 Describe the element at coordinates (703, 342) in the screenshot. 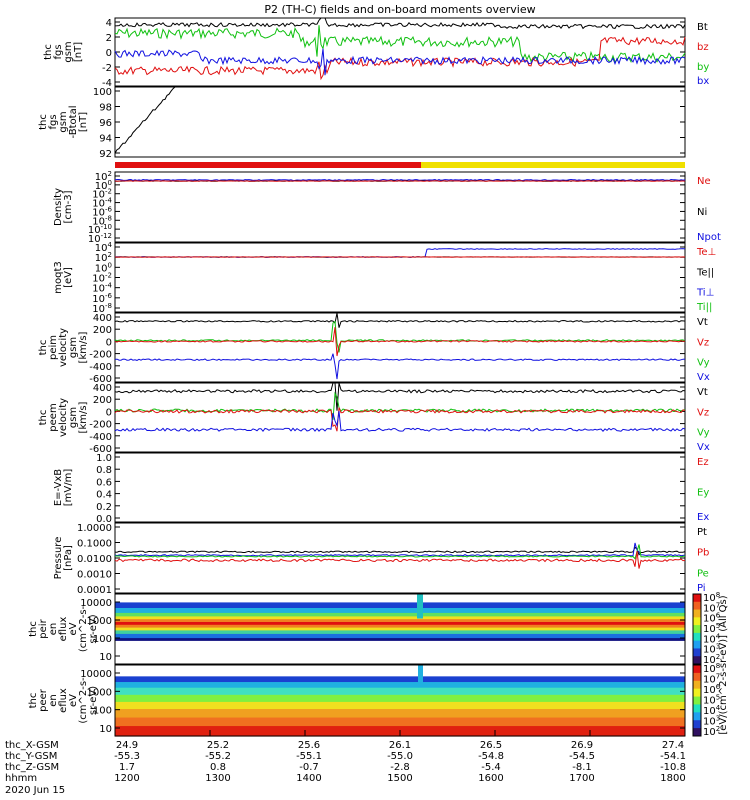

I see `legend-vz: Vz` at that location.